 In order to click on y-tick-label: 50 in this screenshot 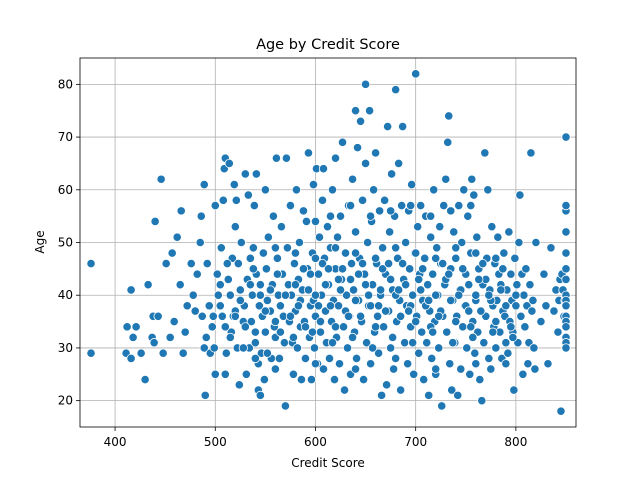, I will do `click(65, 243)`.